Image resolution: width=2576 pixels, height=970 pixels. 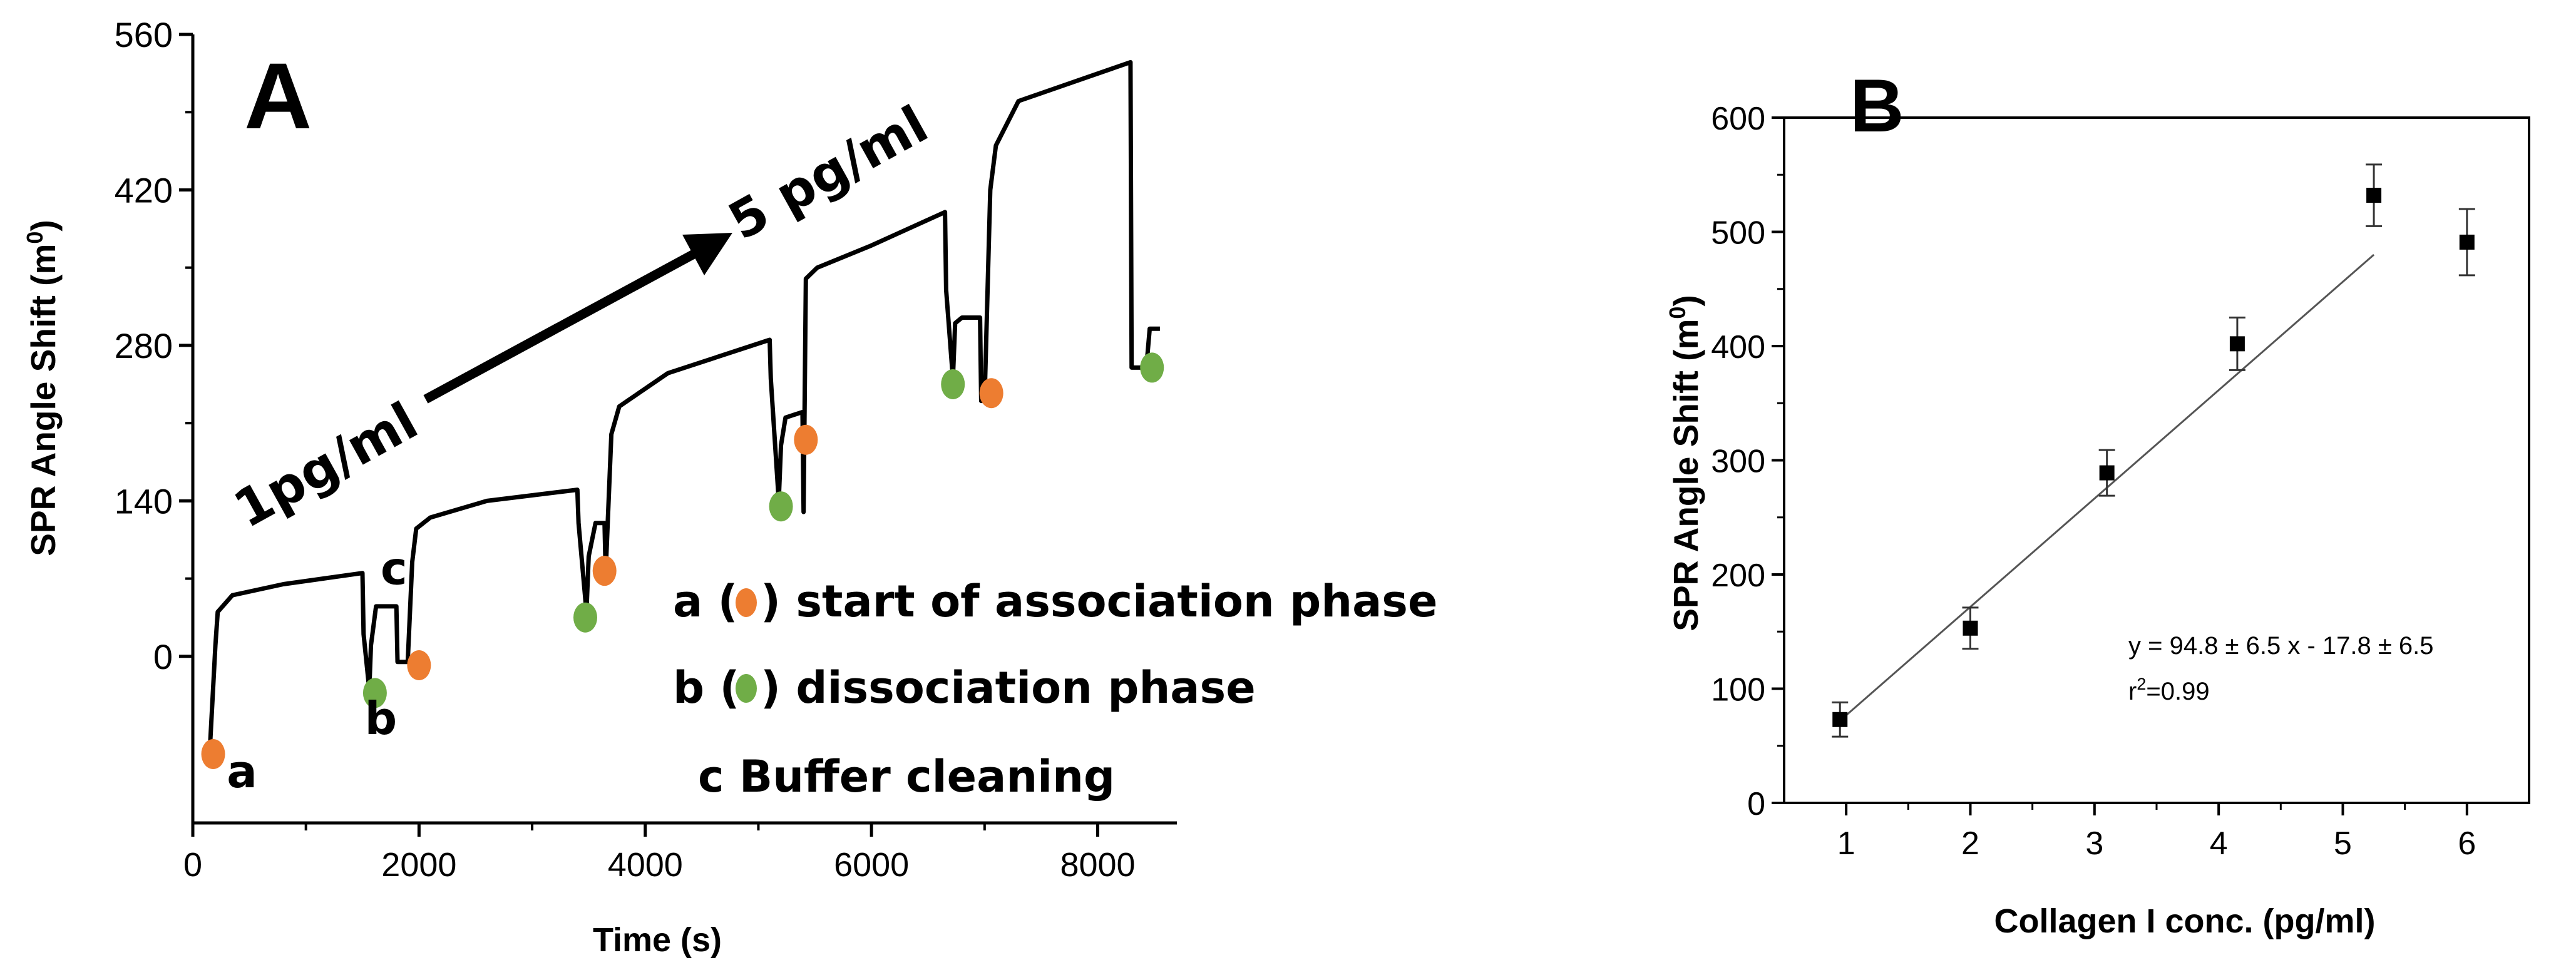 What do you see at coordinates (2141, 684) in the screenshot?
I see `fit-r-squared-sup: 2` at bounding box center [2141, 684].